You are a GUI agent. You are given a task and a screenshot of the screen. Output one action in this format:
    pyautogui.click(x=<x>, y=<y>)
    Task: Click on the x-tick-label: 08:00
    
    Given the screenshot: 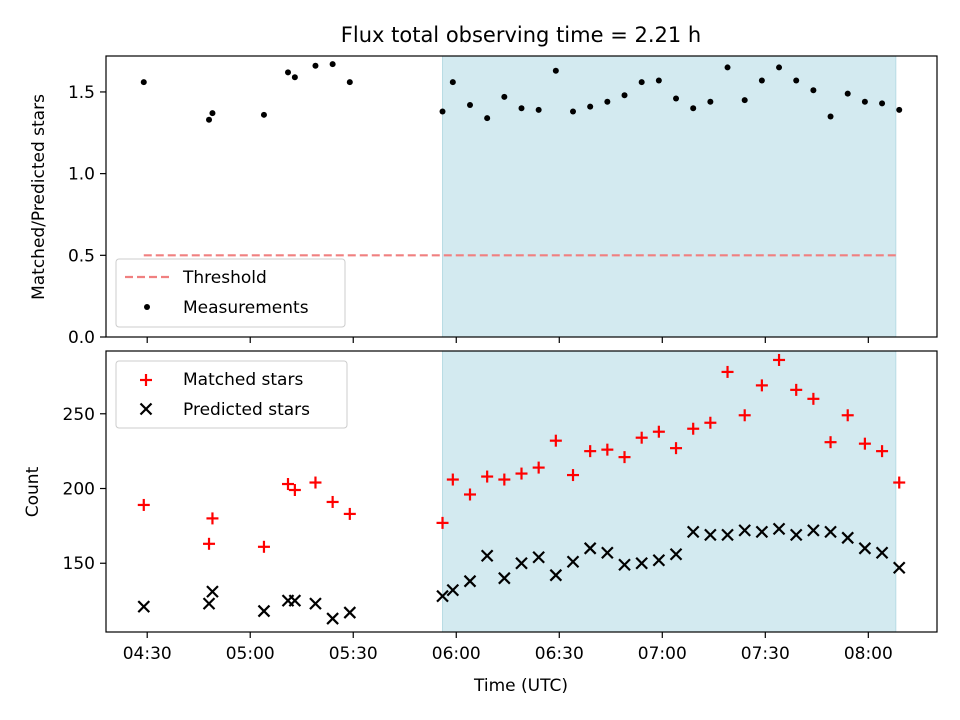 What is the action you would take?
    pyautogui.click(x=868, y=654)
    